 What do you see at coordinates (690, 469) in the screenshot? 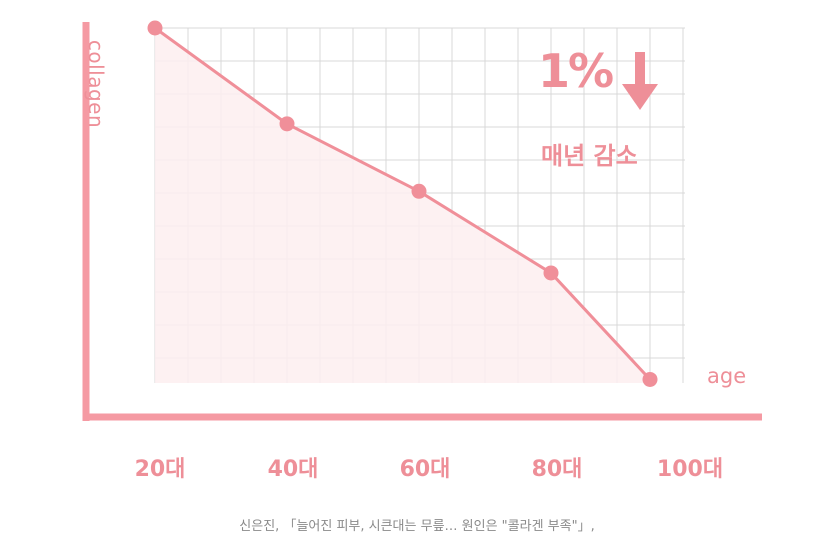
I see `x-tick-label: 100대` at bounding box center [690, 469].